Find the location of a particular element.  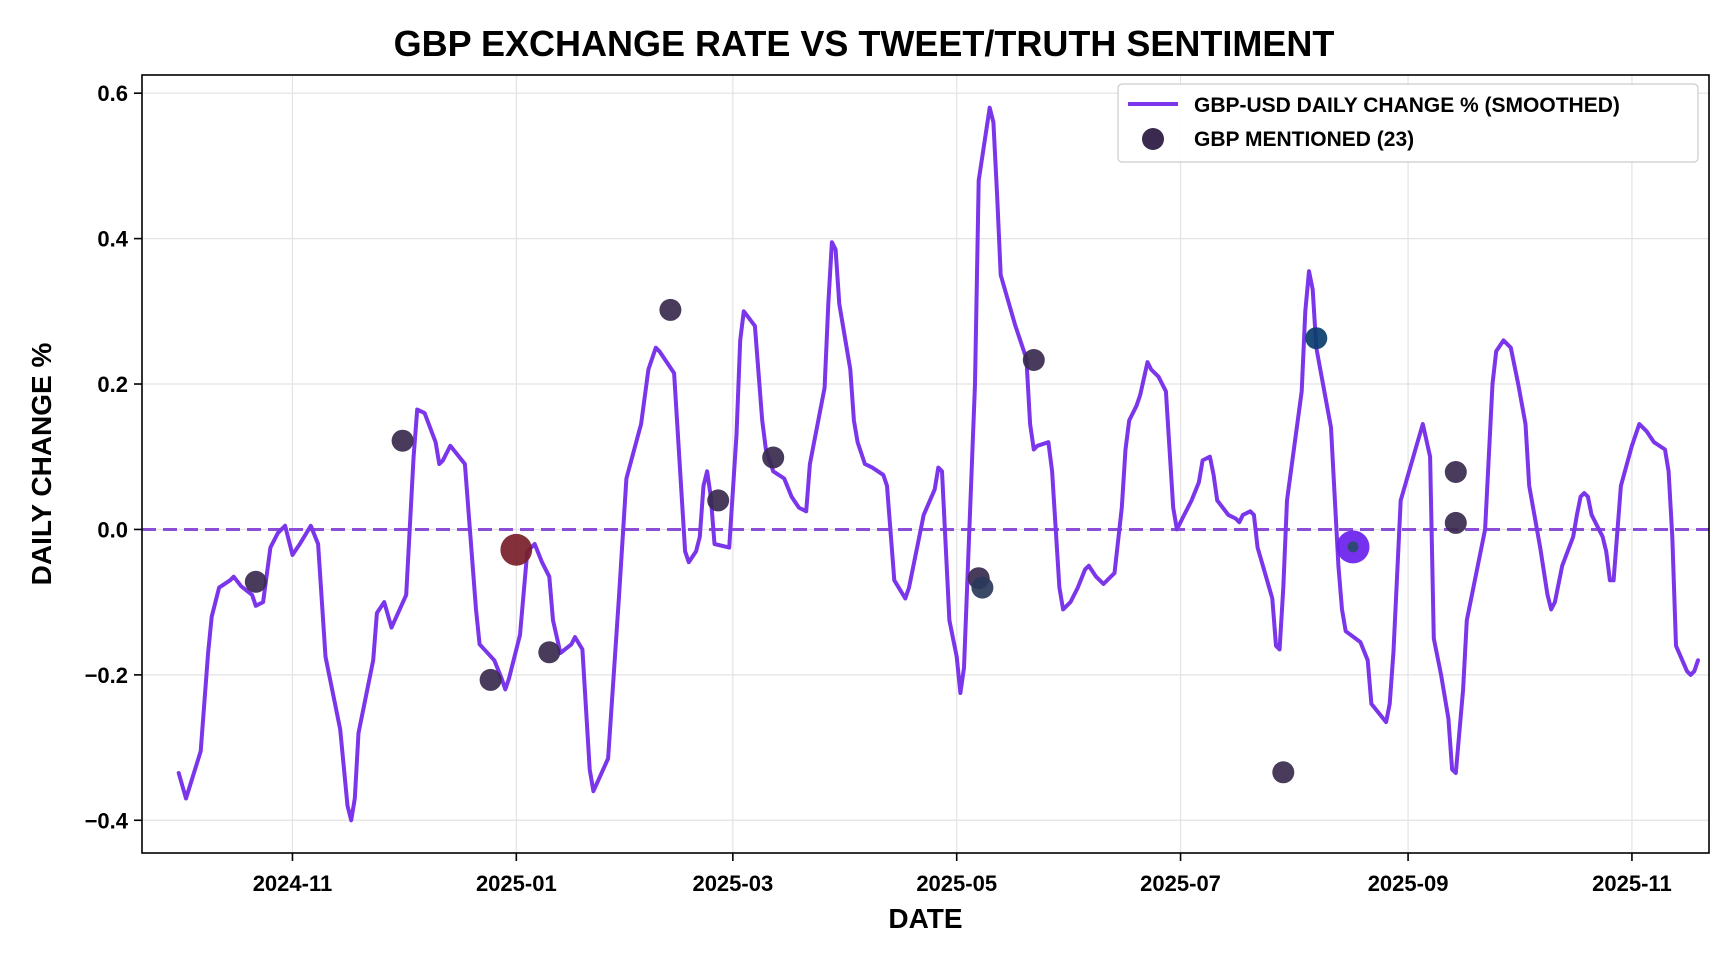

legend-marker-swatch is located at coordinates (1153, 139).